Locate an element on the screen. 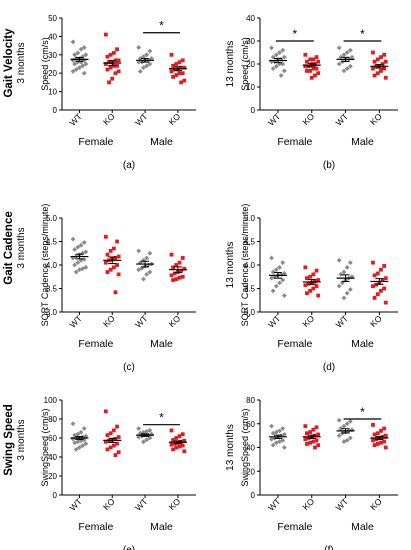 The height and width of the screenshot is (550, 411). y-tick-label: 40 is located at coordinates (250, 18).